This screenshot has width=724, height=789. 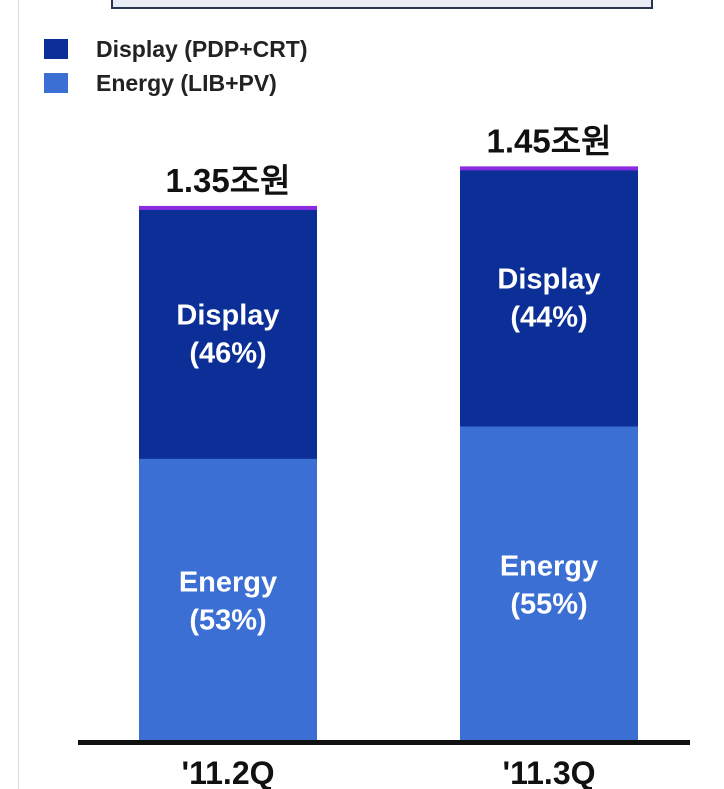 What do you see at coordinates (549, 140) in the screenshot?
I see `total-label-2: 1.45조원` at bounding box center [549, 140].